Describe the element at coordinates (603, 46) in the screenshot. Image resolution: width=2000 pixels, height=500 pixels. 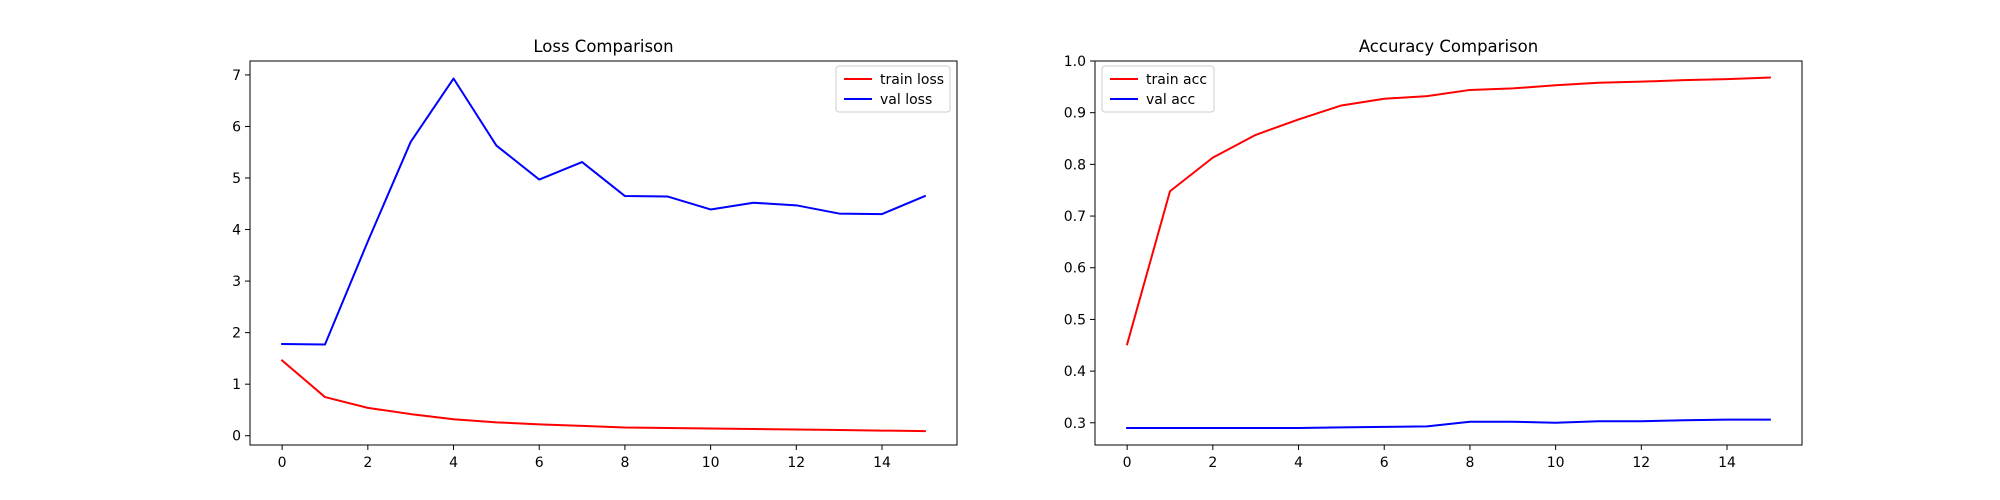
I see `chart-title: Loss Comparison` at that location.